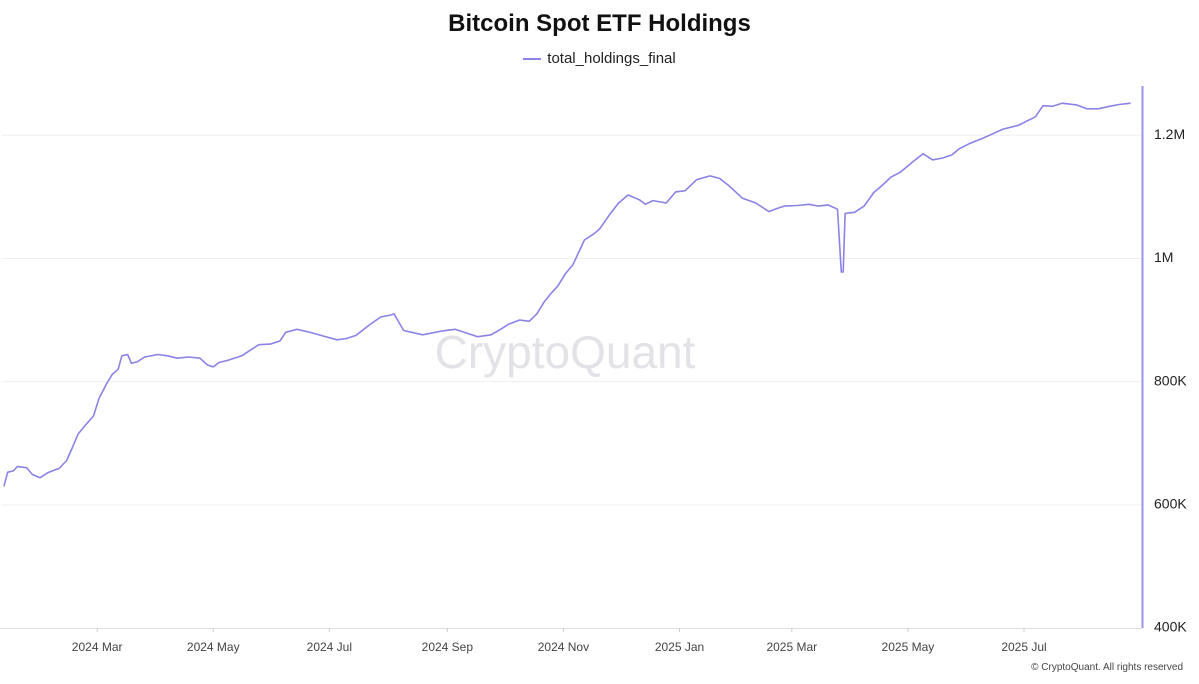  I want to click on watermark: CryptoQuant, so click(565, 352).